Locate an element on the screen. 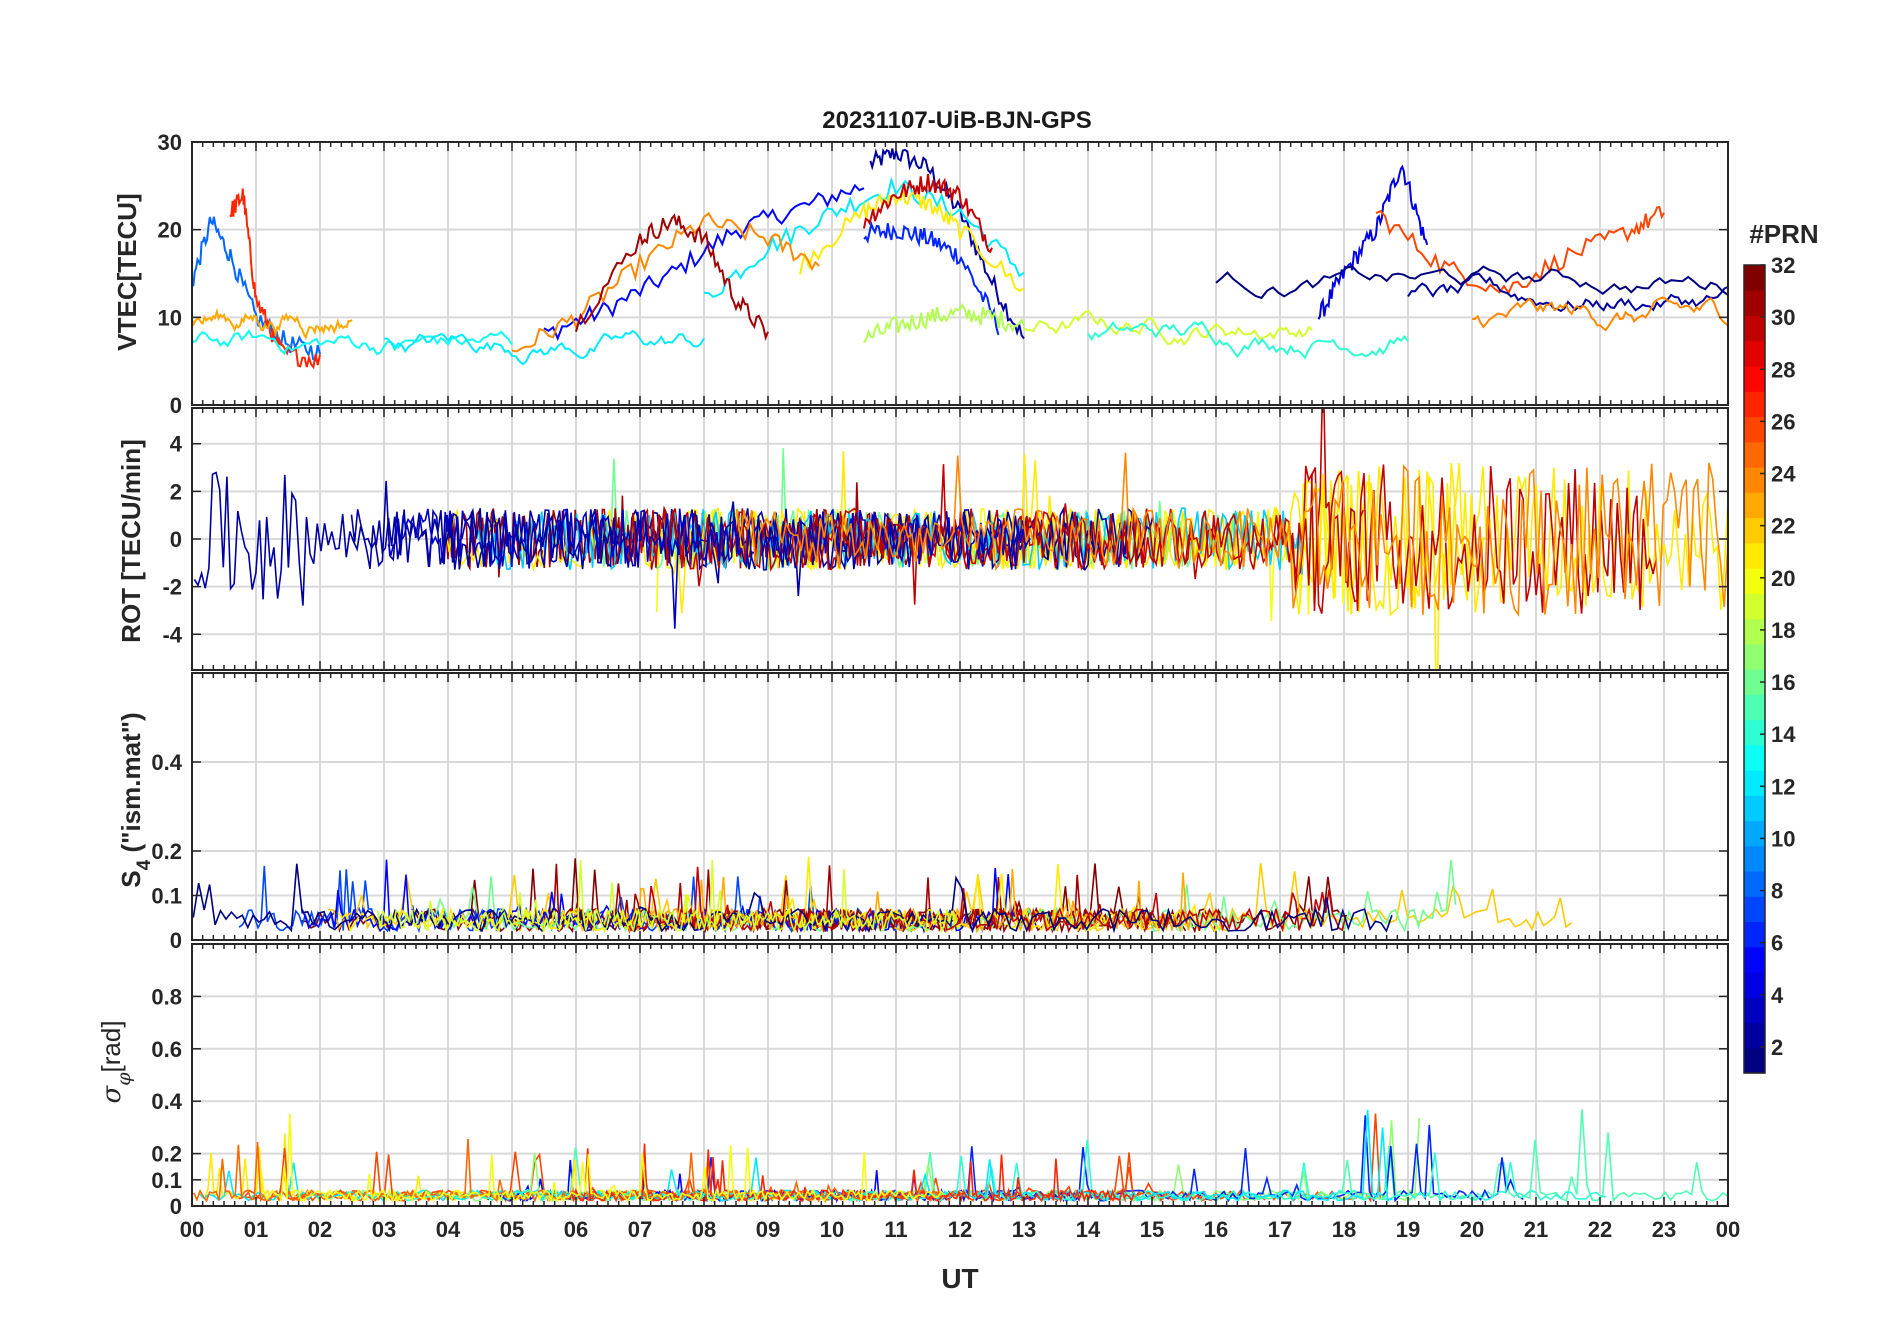  s4-ylabel-rest: ("ism.mat") is located at coordinates (131, 785).